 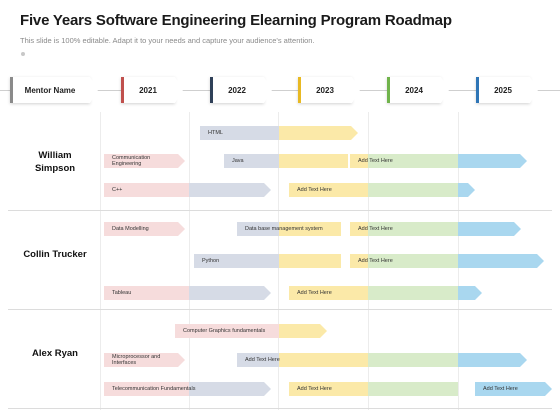 What do you see at coordinates (224, 330) in the screenshot?
I see `bar-label: Computer Graphics fundamentals` at bounding box center [224, 330].